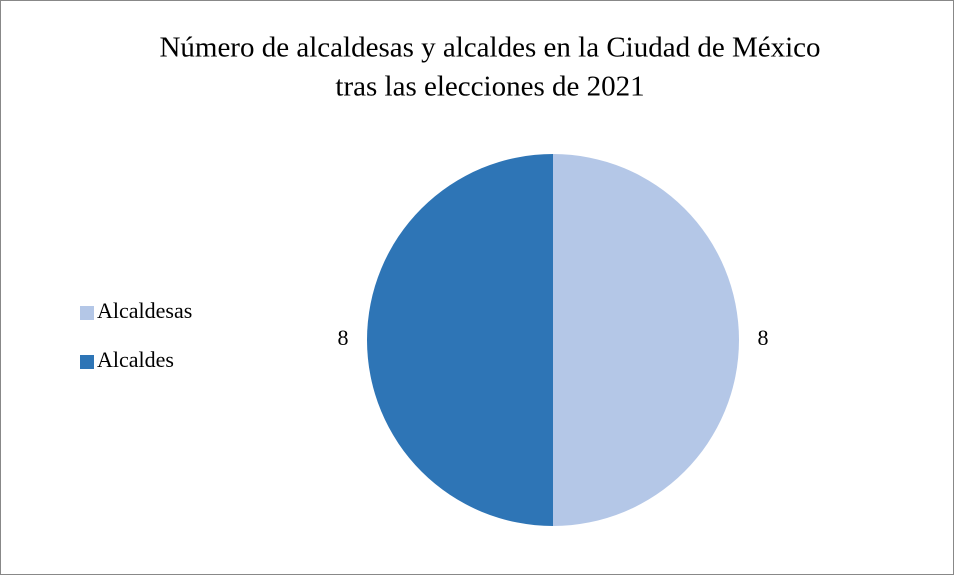  I want to click on legend-label: Alcaldes, so click(135, 359).